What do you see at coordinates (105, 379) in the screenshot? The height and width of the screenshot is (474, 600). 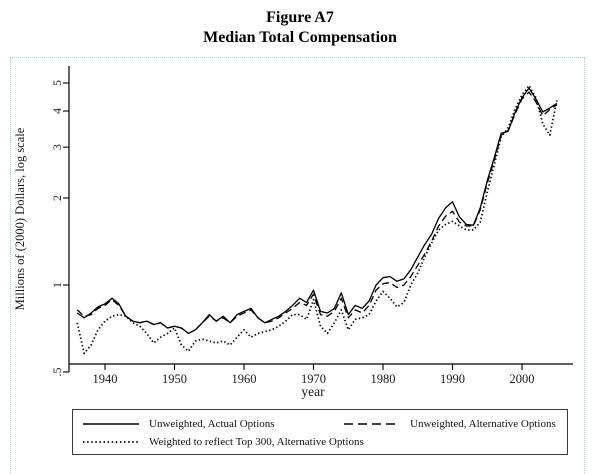 I see `x-tick-label: 1940` at bounding box center [105, 379].